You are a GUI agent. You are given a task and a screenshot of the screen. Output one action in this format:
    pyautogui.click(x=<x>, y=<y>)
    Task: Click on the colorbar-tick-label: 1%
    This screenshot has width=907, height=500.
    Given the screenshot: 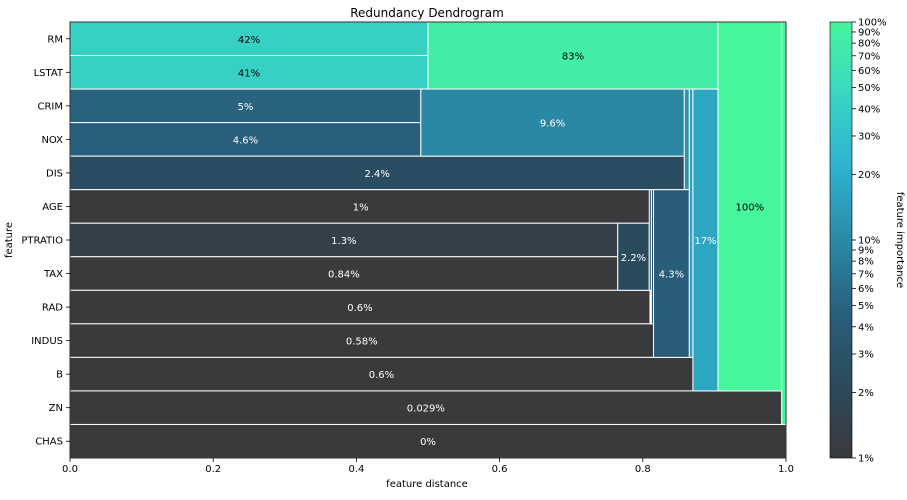 What is the action you would take?
    pyautogui.click(x=866, y=459)
    